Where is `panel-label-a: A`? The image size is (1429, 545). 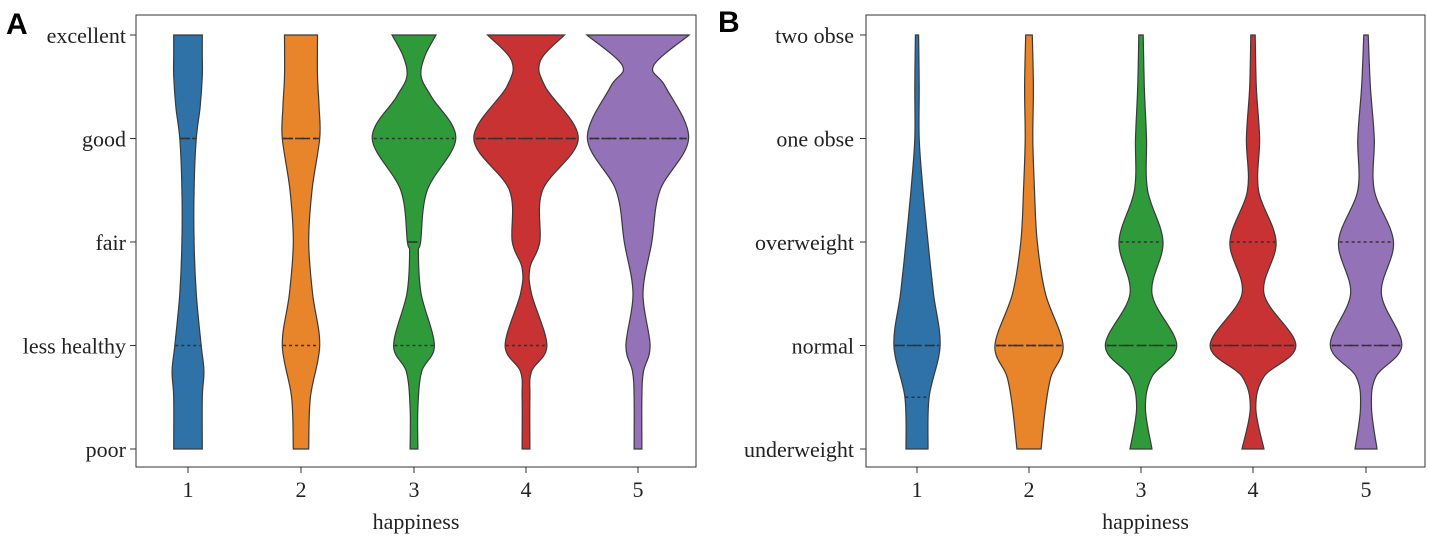 panel-label-a: A is located at coordinates (17, 24).